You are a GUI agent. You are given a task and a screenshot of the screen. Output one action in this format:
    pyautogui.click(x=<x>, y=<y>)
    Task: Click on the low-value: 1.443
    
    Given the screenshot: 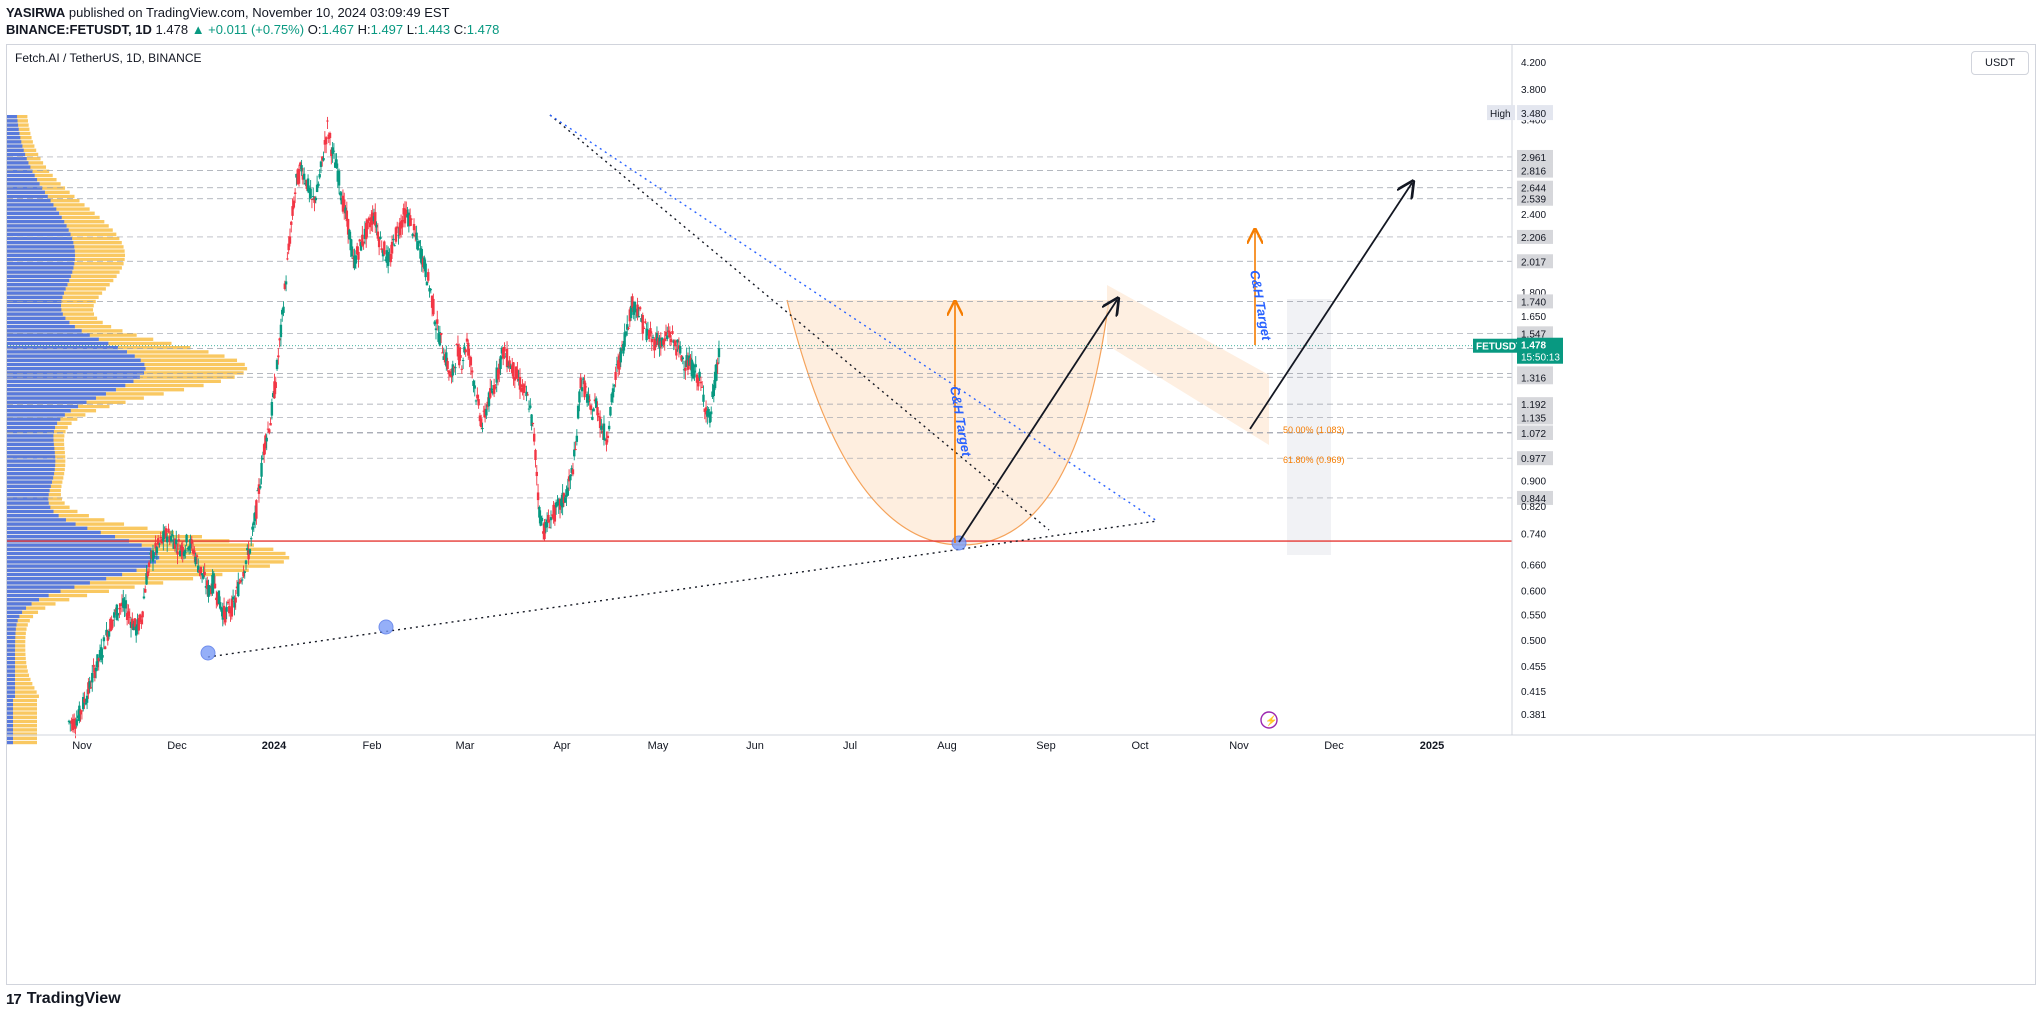 What is the action you would take?
    pyautogui.click(x=434, y=29)
    